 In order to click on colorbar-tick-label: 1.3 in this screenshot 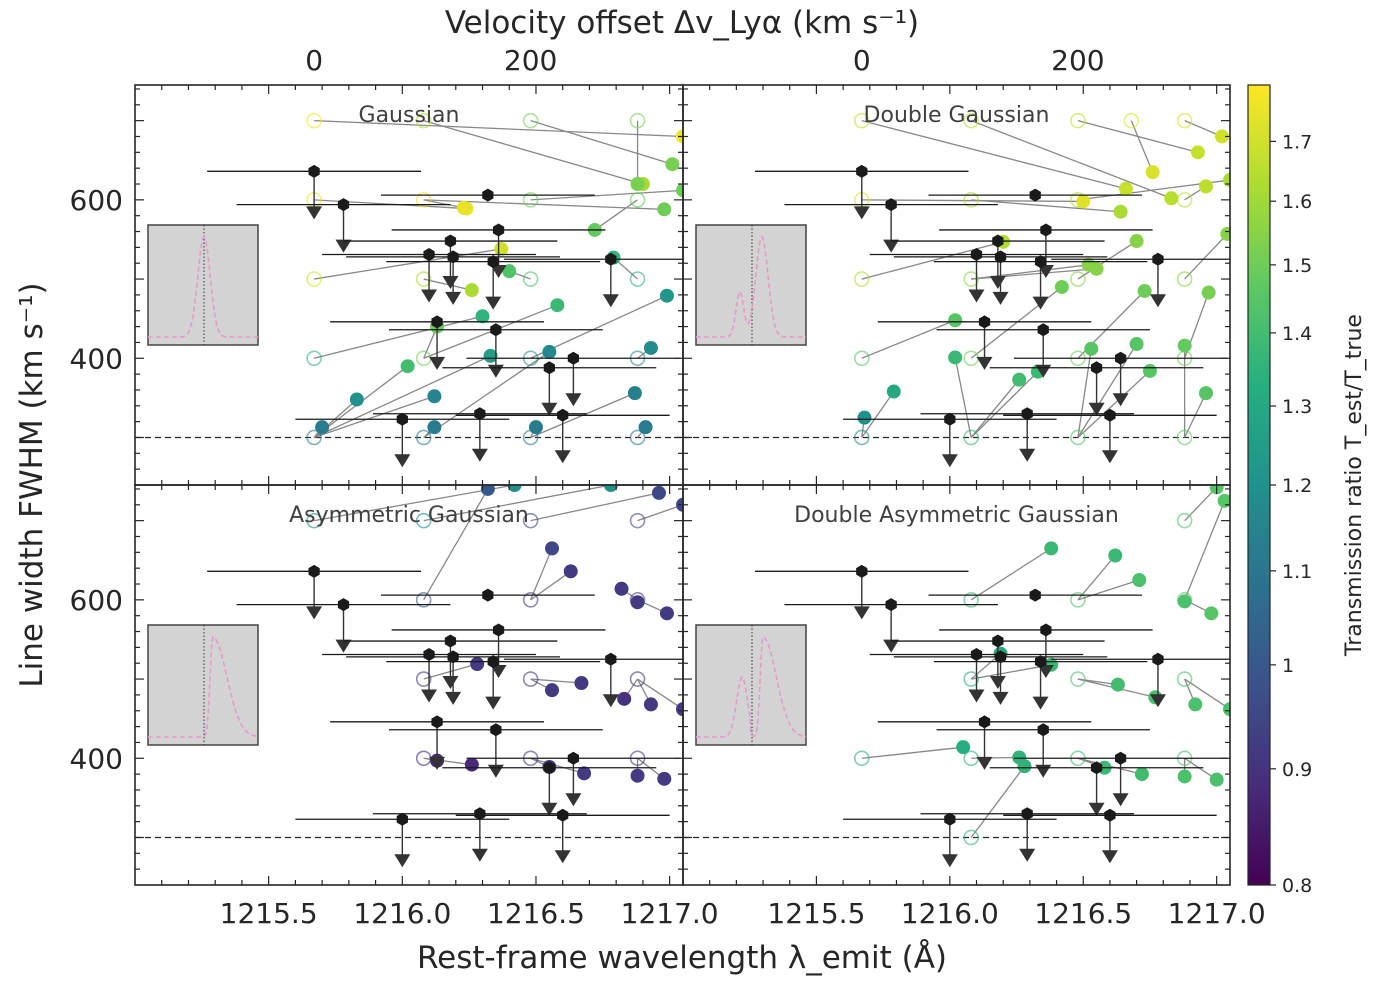, I will do `click(1297, 407)`.